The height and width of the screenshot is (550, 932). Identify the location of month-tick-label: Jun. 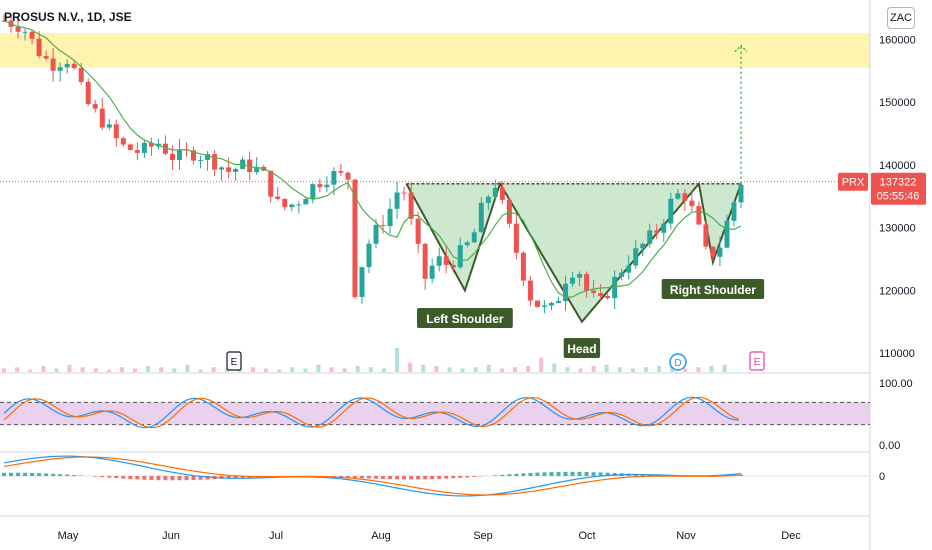
(171, 536).